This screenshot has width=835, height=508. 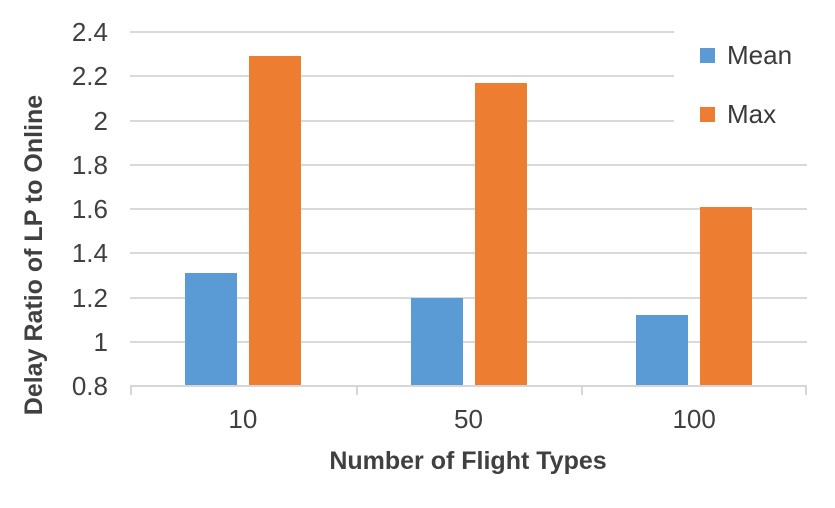 I want to click on y-tick-label-1: 1, so click(x=100, y=341).